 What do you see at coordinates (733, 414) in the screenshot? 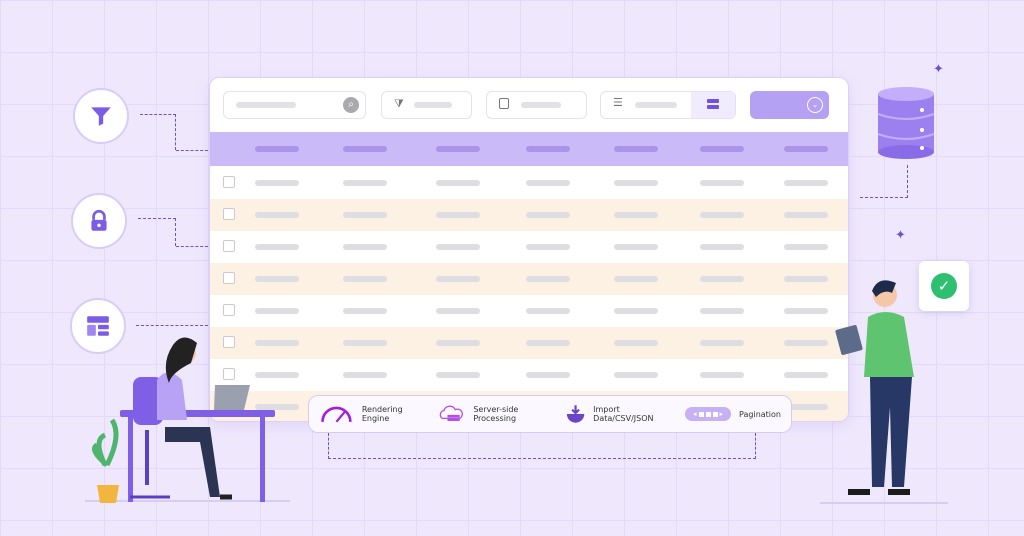
I see `feature-pagination: ◂ ▸ Pagination` at bounding box center [733, 414].